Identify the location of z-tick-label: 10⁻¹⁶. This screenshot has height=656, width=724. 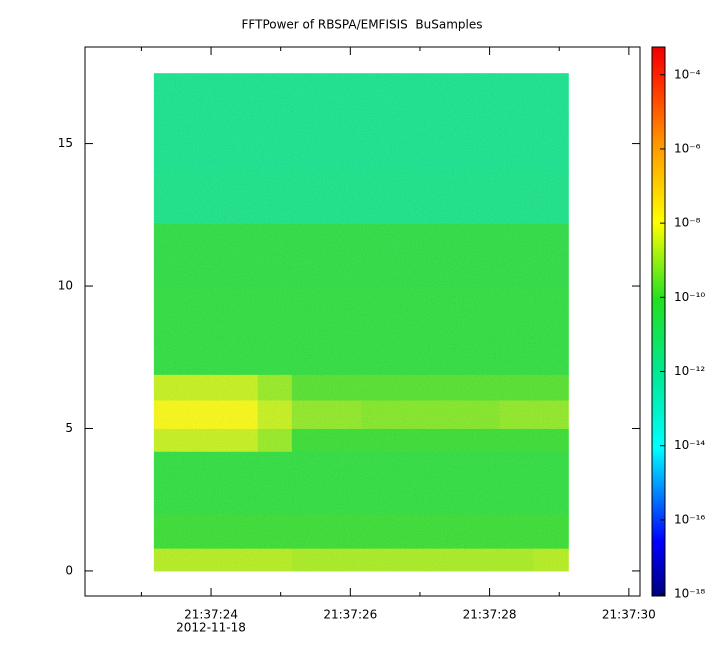
(689, 519).